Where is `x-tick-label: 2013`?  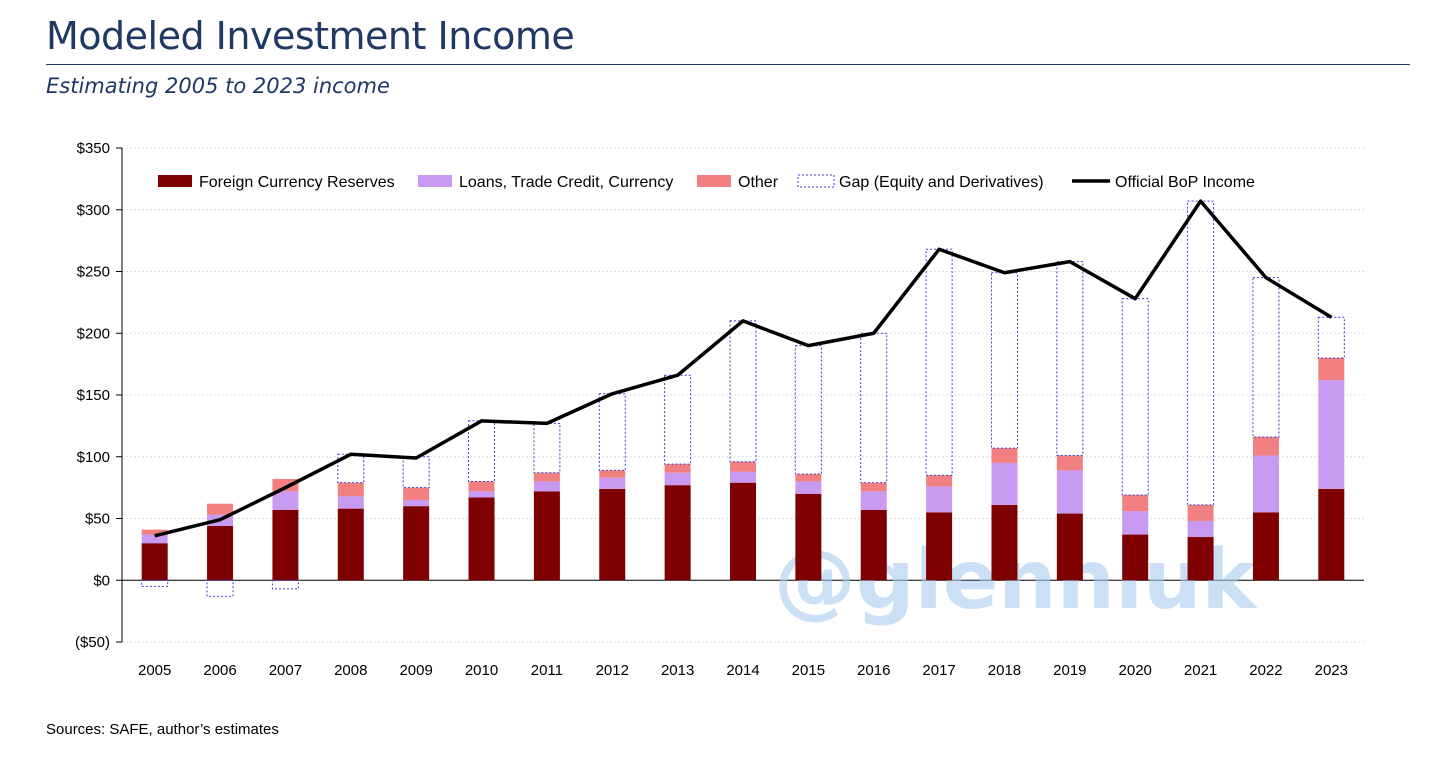 x-tick-label: 2013 is located at coordinates (677, 670).